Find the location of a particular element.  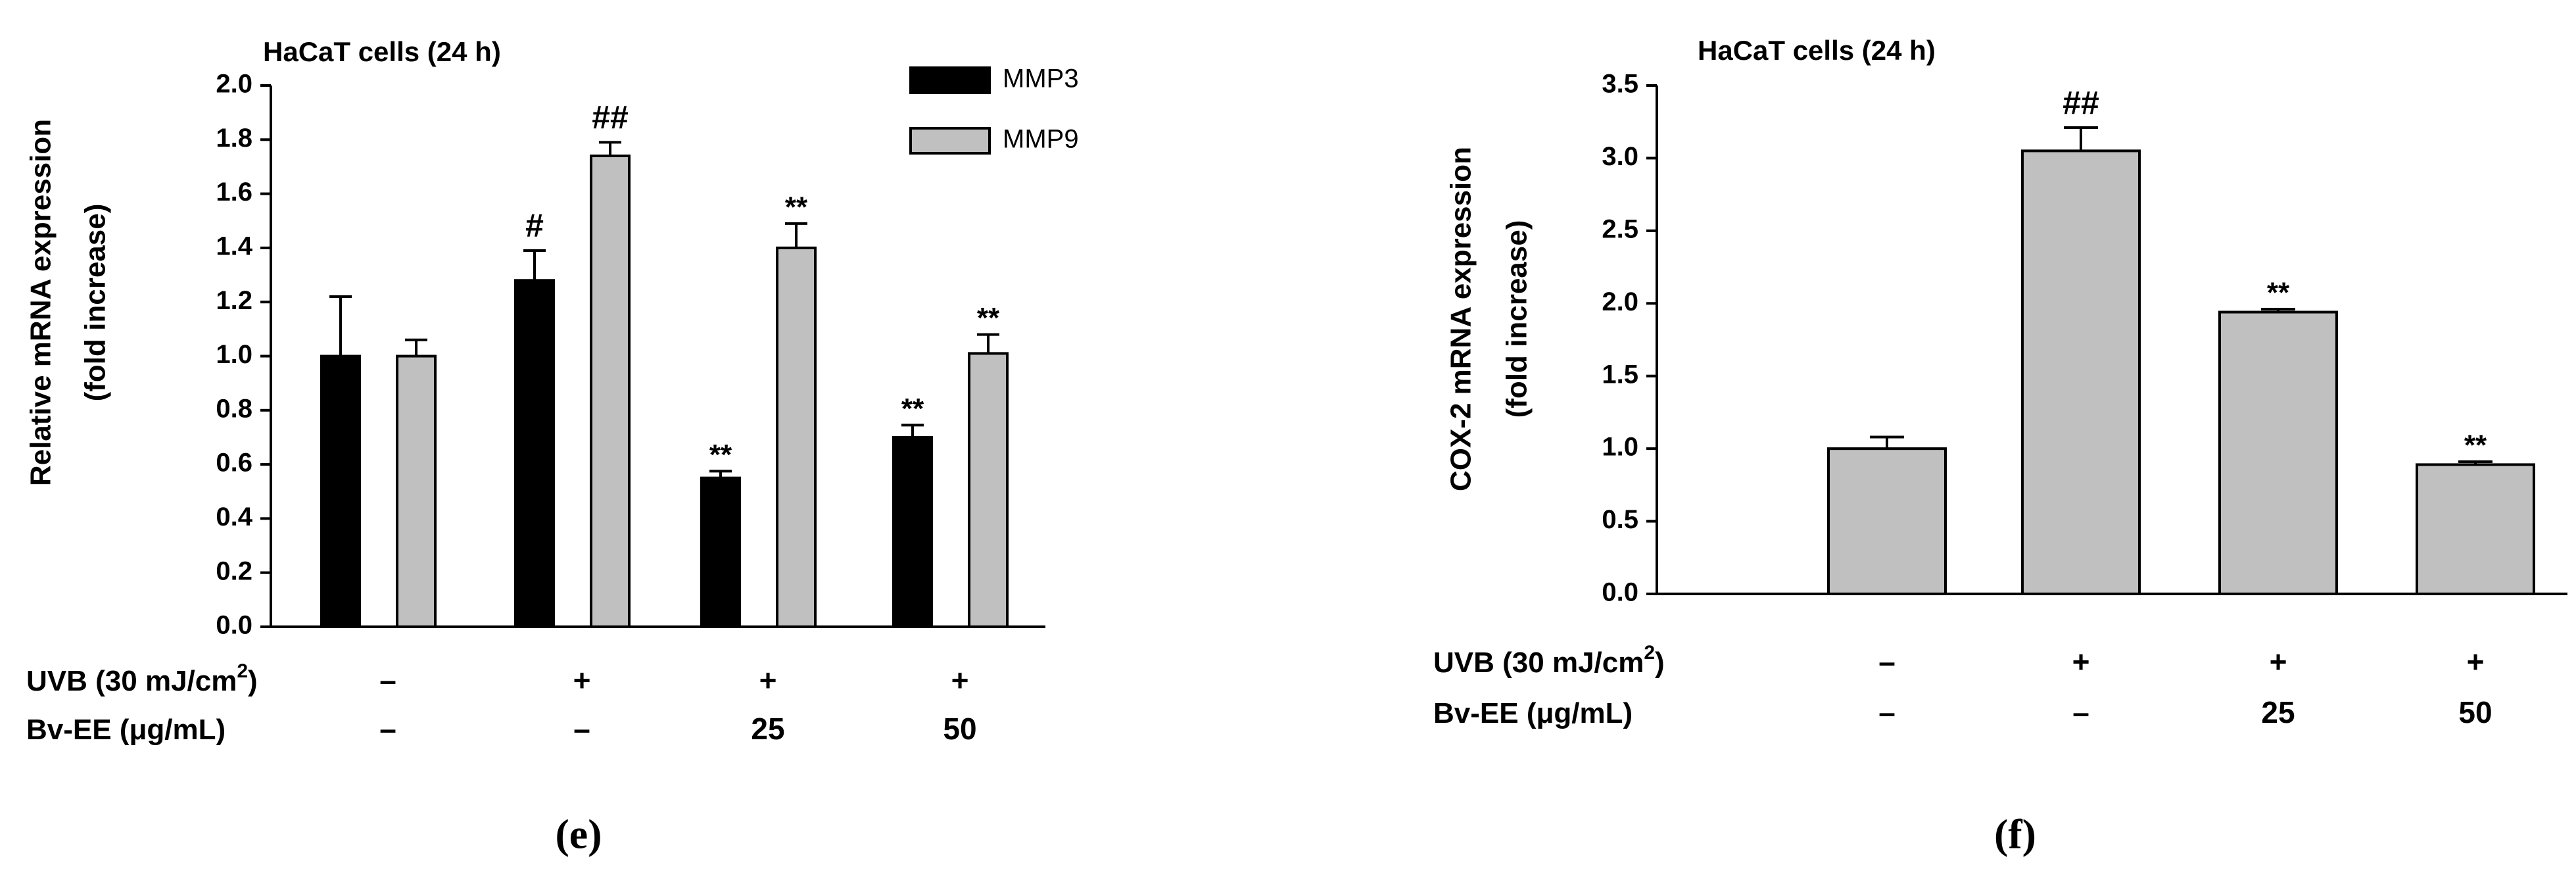

series-mmp9: ## ** ** is located at coordinates (702, 364).